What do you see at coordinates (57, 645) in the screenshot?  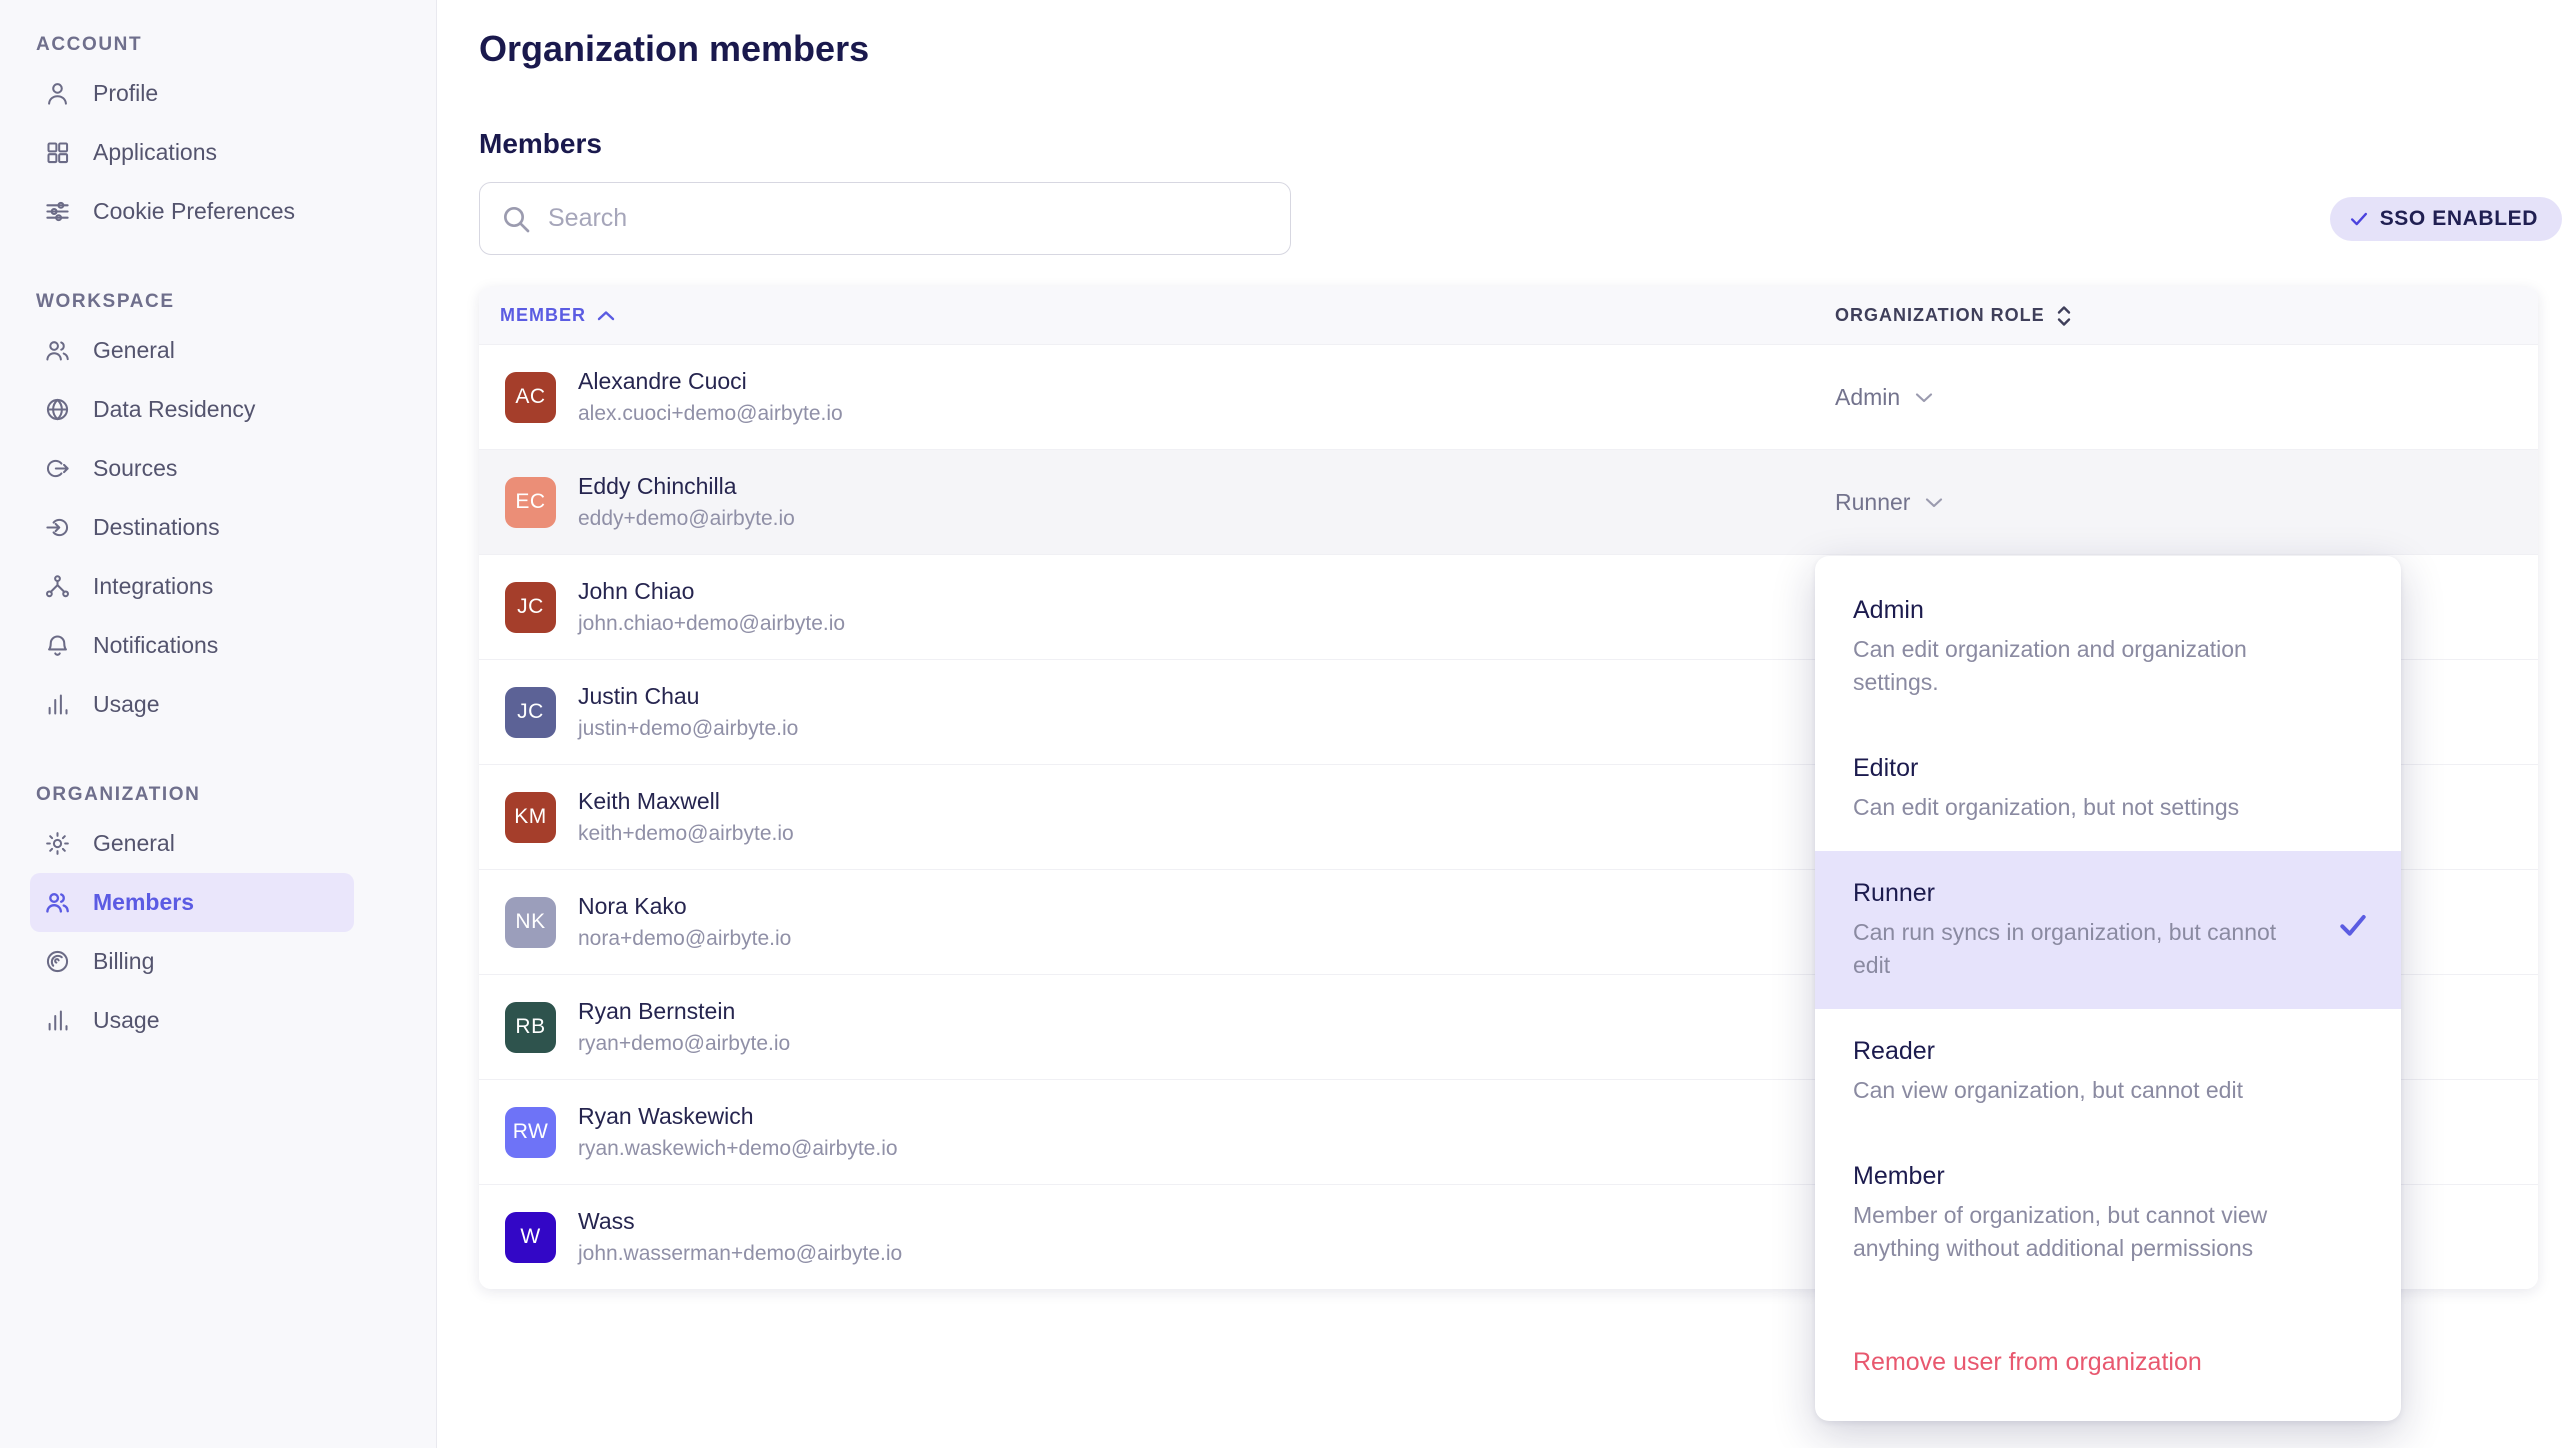 I see `bell-icon` at bounding box center [57, 645].